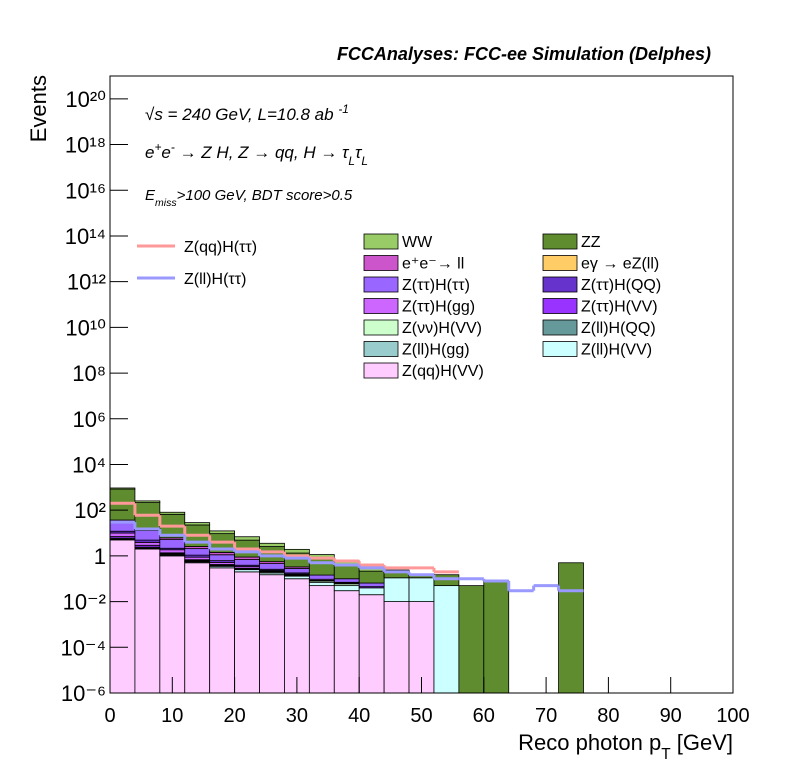  I want to click on text-segment: T, so click(666, 754).